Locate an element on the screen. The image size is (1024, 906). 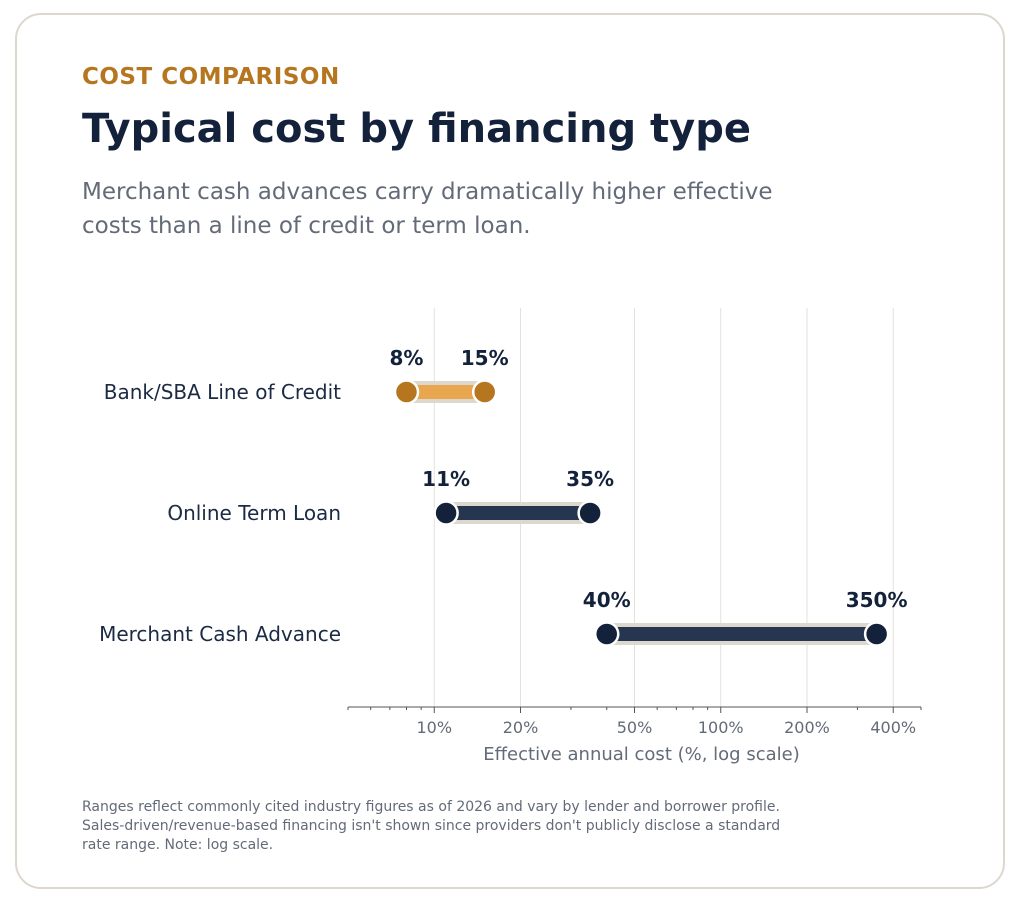
low-value-label: 8% is located at coordinates (406, 358).